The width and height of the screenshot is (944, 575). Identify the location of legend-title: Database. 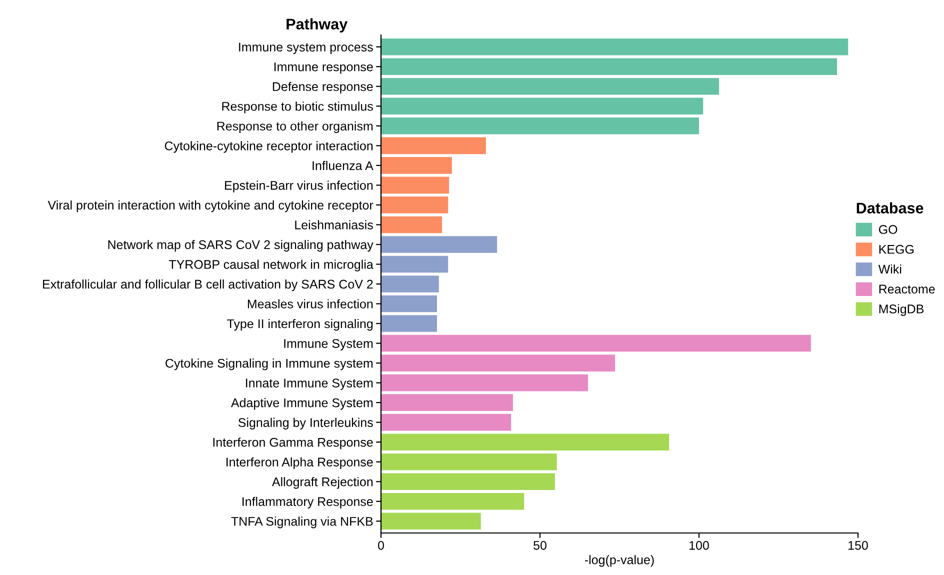
(890, 208).